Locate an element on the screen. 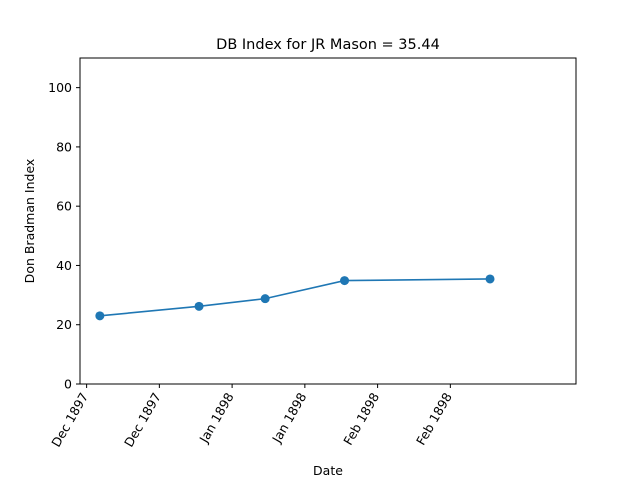  y-tick-label: 40 is located at coordinates (64, 265).